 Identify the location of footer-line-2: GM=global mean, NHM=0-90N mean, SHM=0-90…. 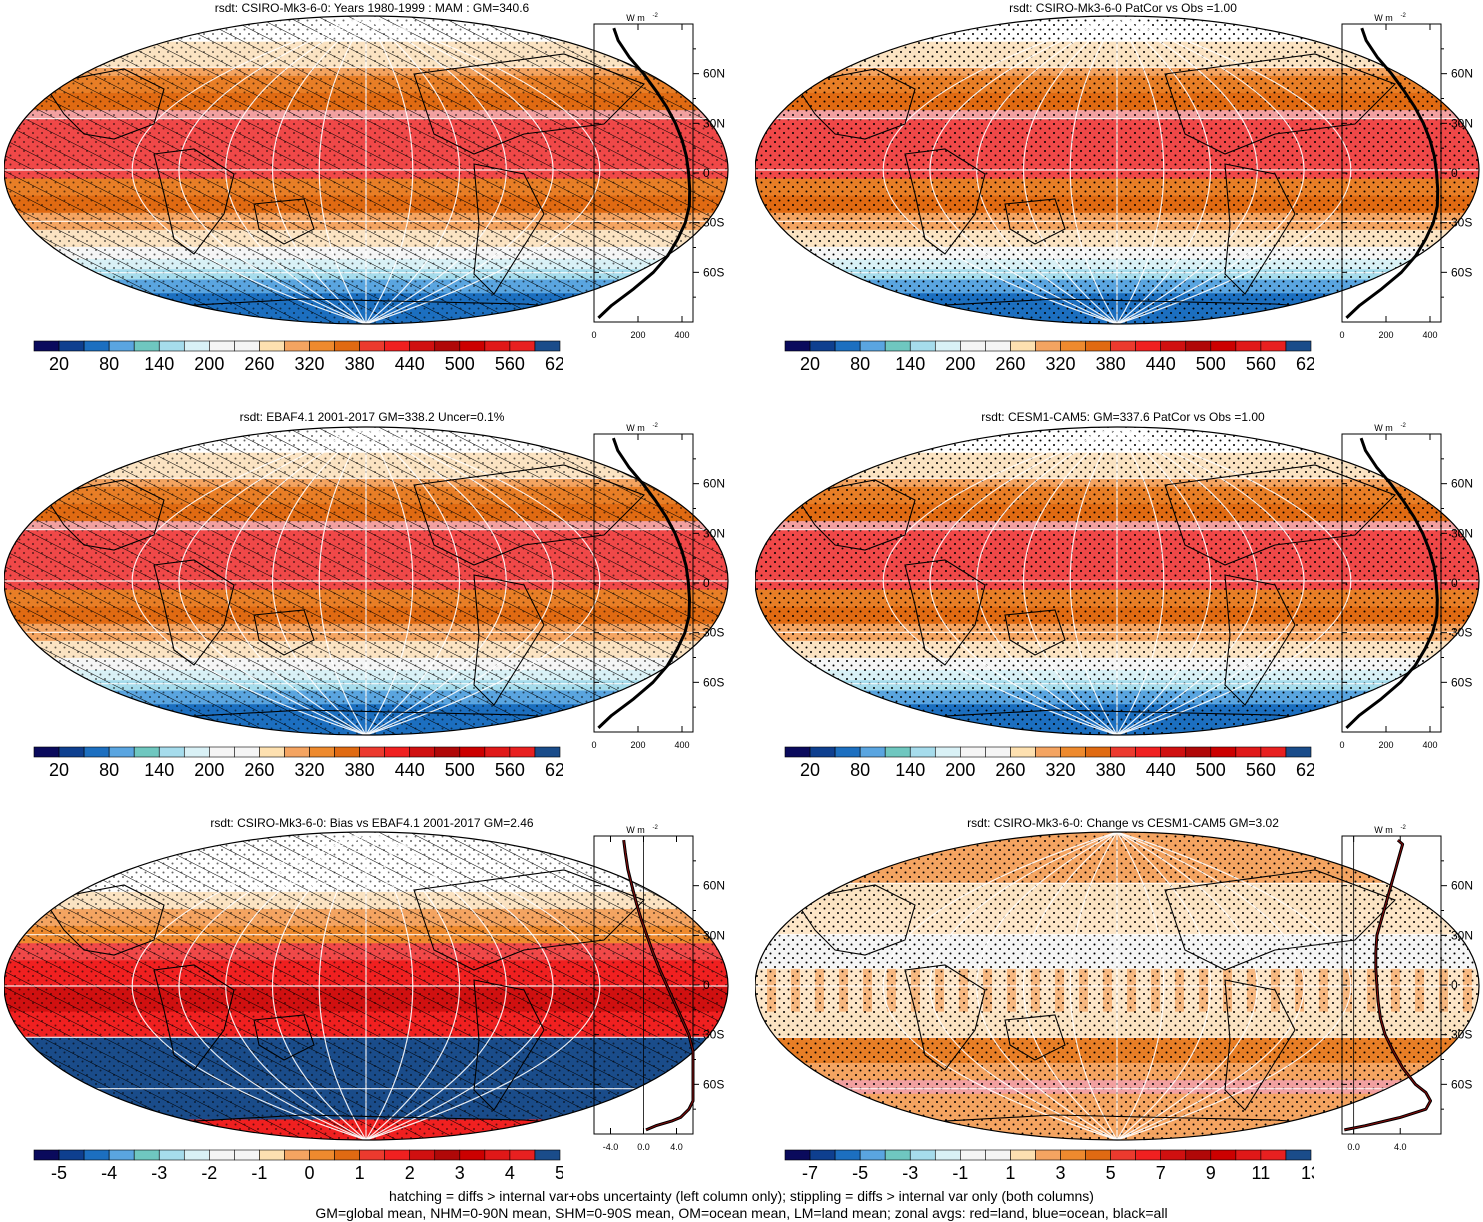
(741, 1213).